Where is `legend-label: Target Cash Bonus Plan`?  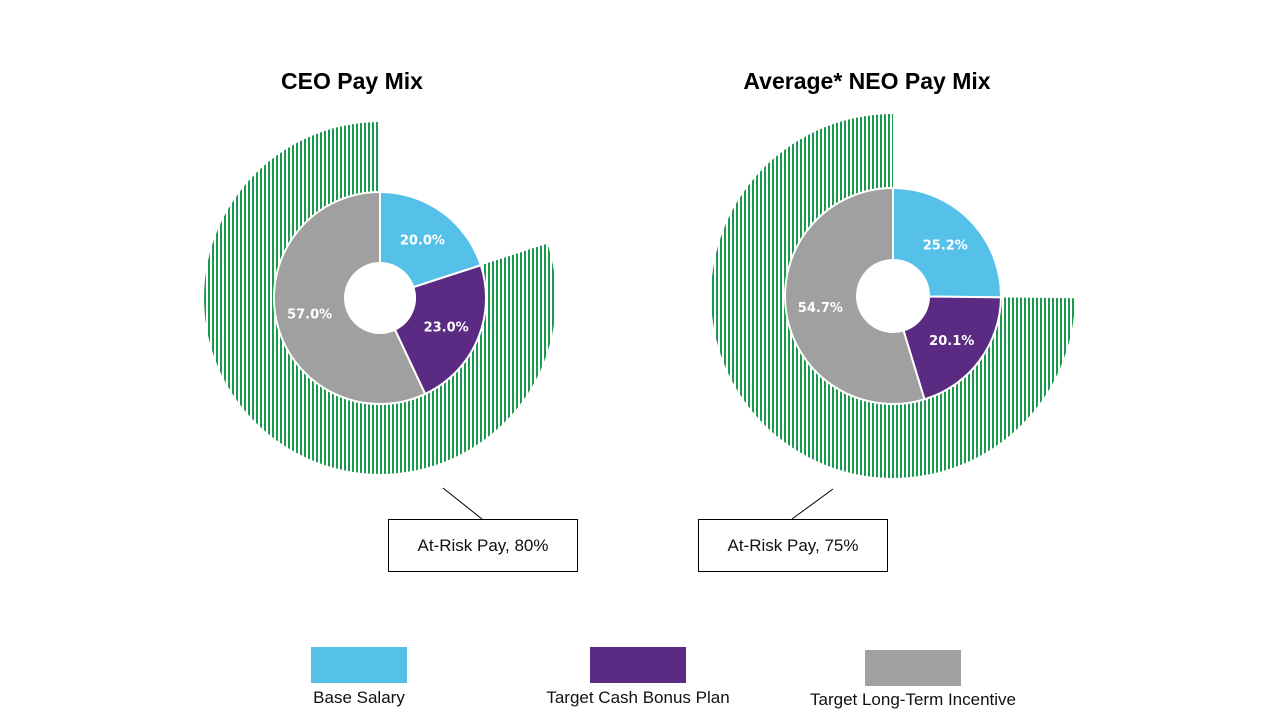 legend-label: Target Cash Bonus Plan is located at coordinates (638, 697).